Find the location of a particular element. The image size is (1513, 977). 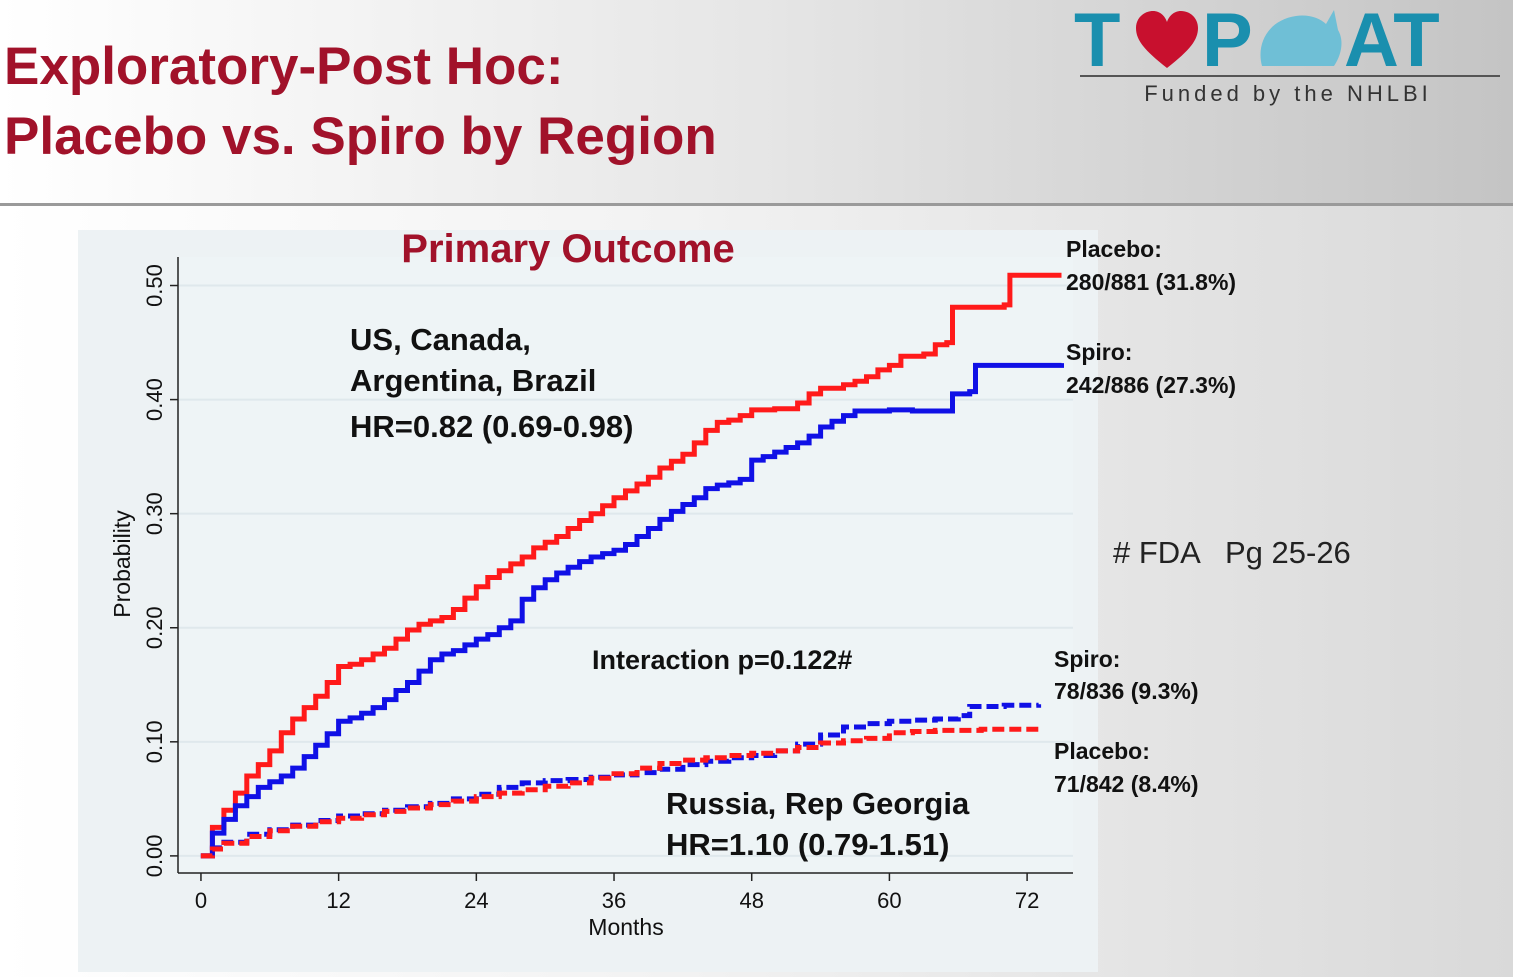

annotation-russia-hr: HR=1.10 (0.79-1.51) is located at coordinates (807, 844).